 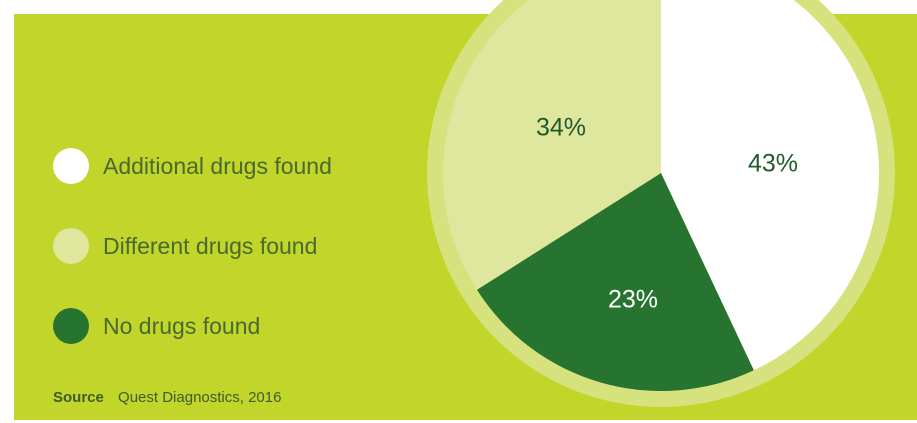 What do you see at coordinates (217, 165) in the screenshot?
I see `legend-label-additional: Additional drugs found` at bounding box center [217, 165].